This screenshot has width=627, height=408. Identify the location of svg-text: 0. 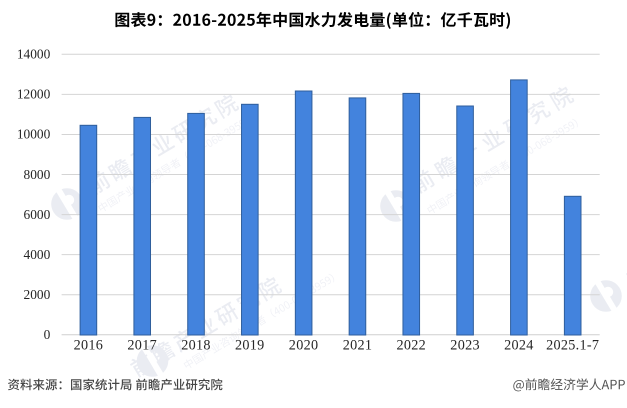
(47, 334).